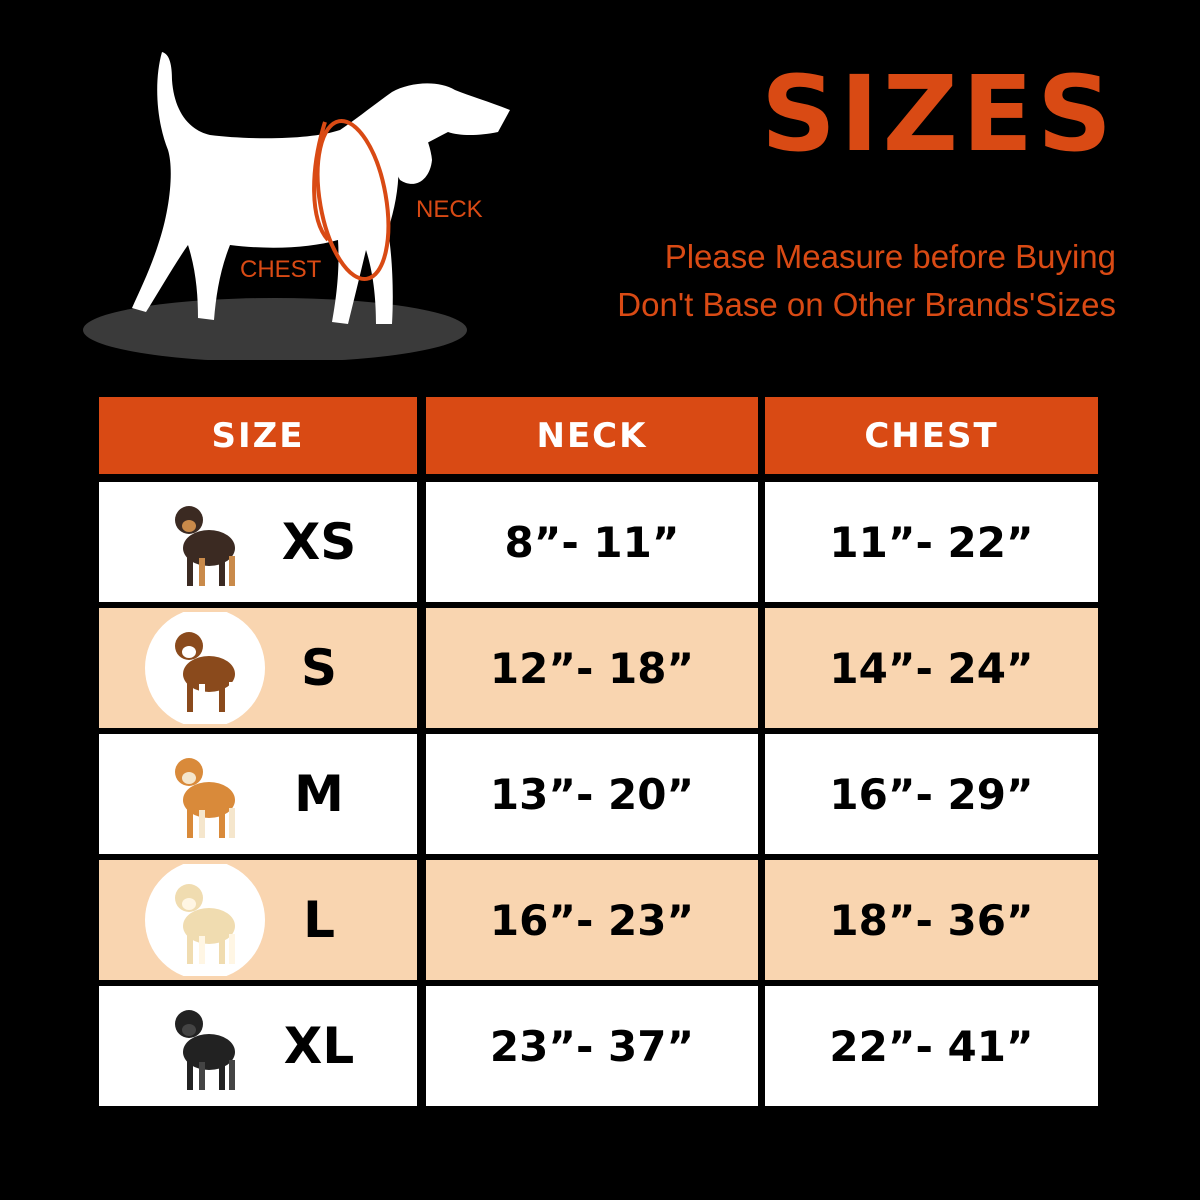 Image resolution: width=1200 pixels, height=1200 pixels. What do you see at coordinates (319, 1046) in the screenshot?
I see `size-label: XL` at bounding box center [319, 1046].